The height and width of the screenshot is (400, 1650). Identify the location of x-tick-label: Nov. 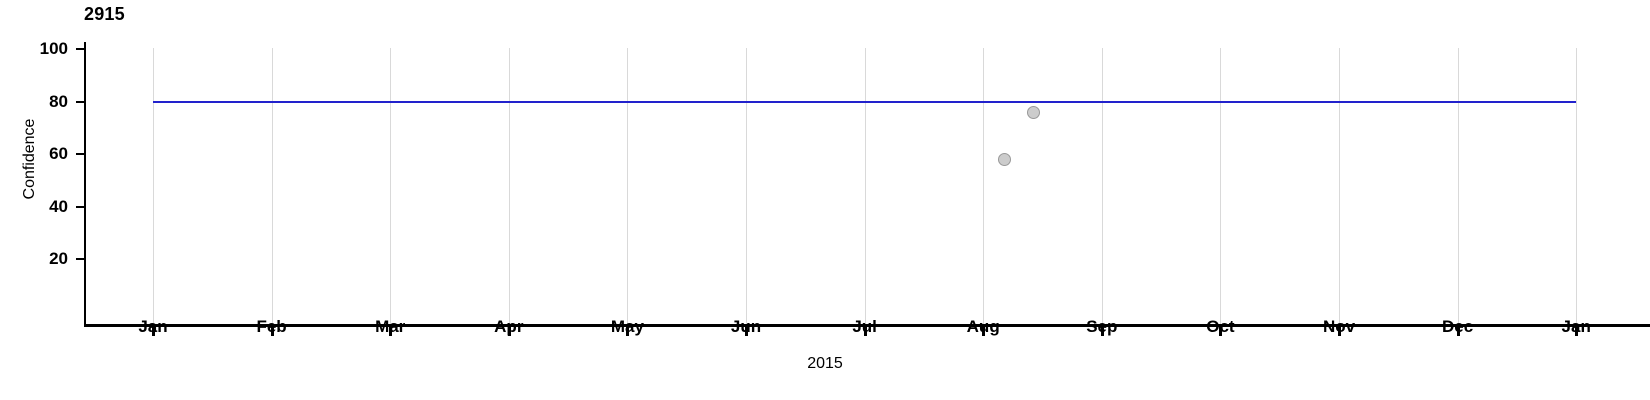
(1339, 326).